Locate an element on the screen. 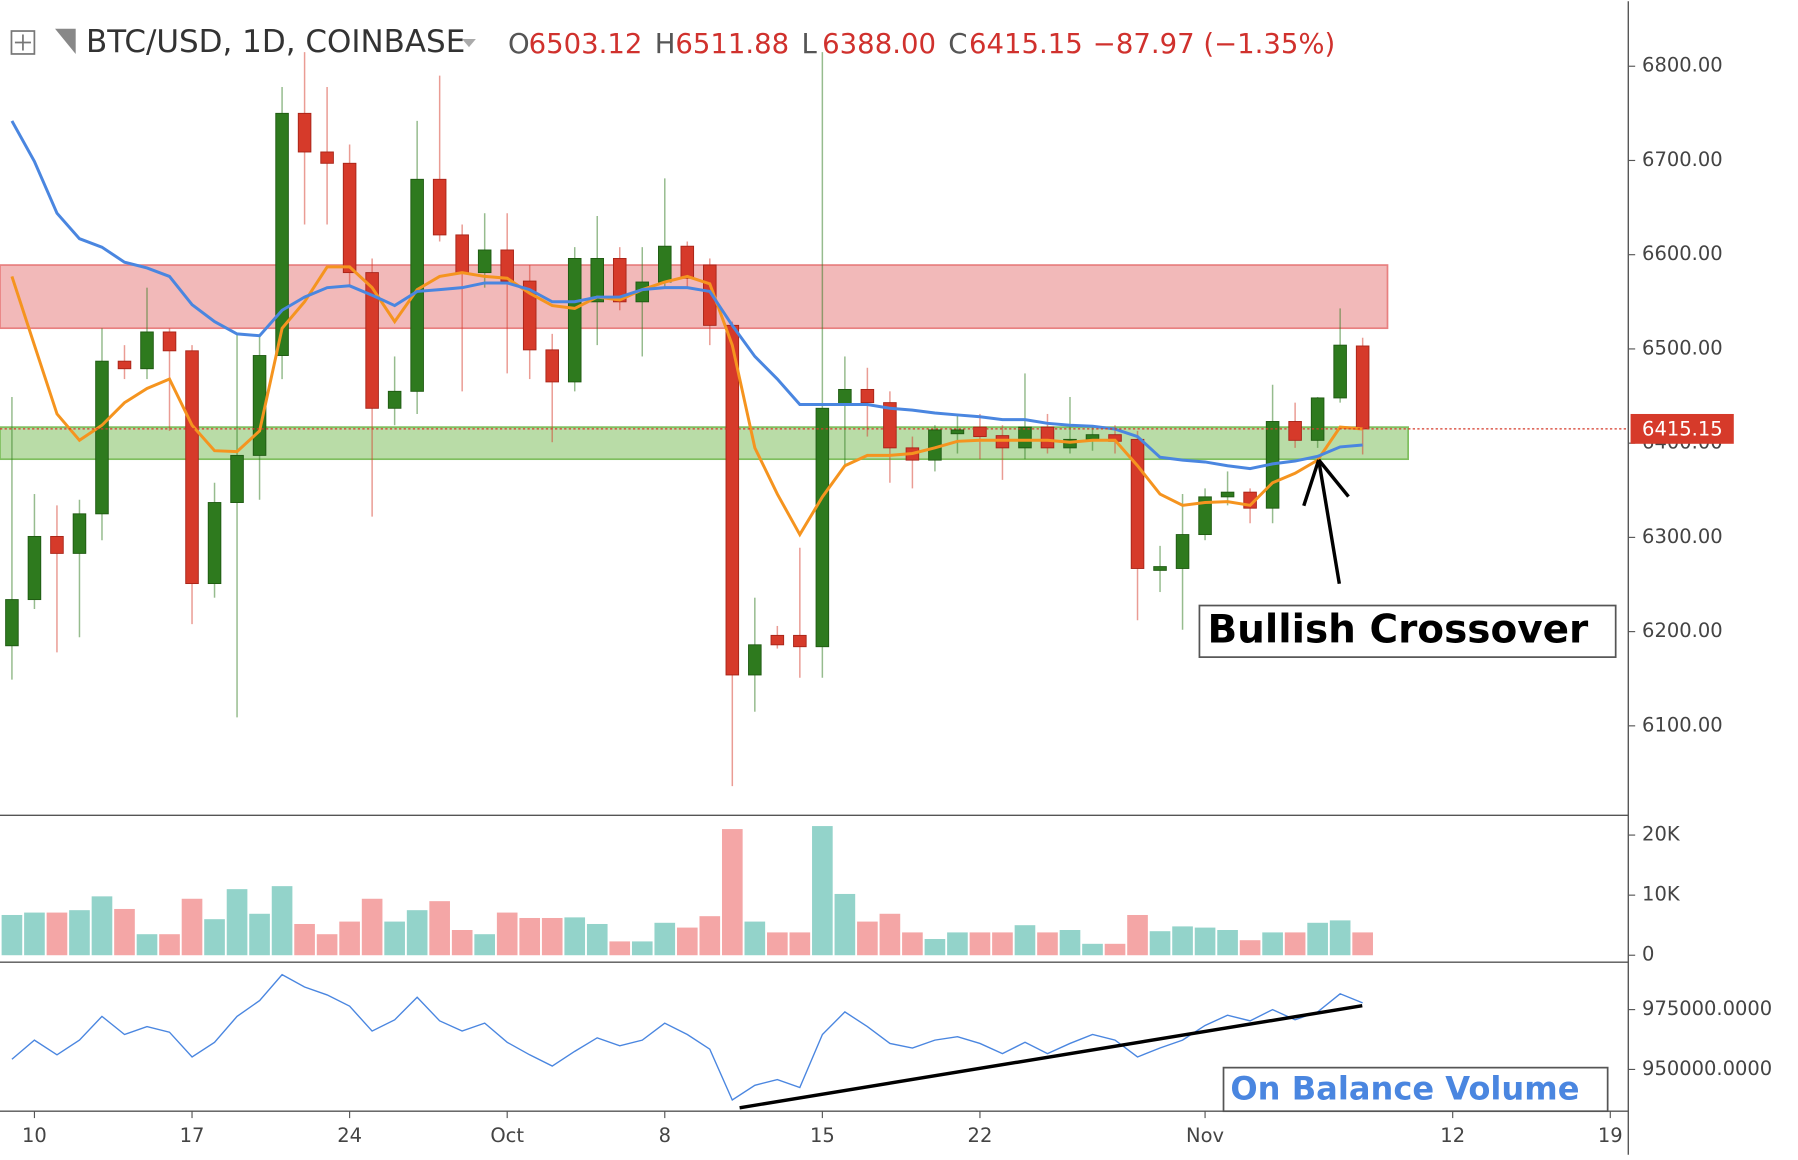  trend-line is located at coordinates (1051, 1057).